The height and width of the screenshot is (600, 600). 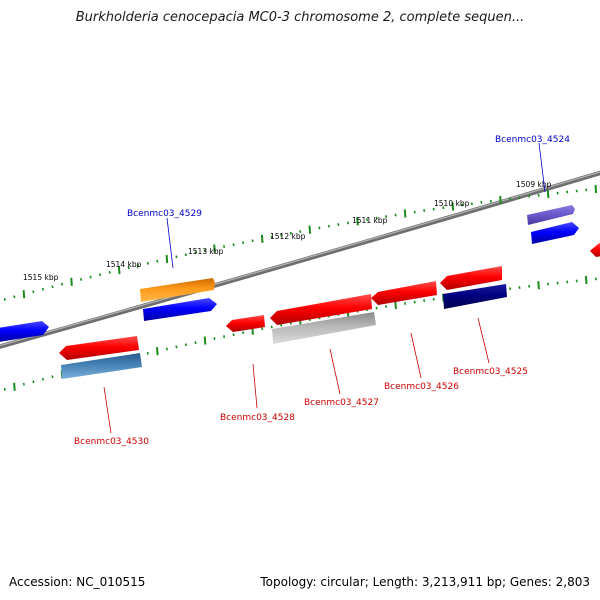 I want to click on gene-bcenmc03-4527-cds, so click(x=321, y=309).